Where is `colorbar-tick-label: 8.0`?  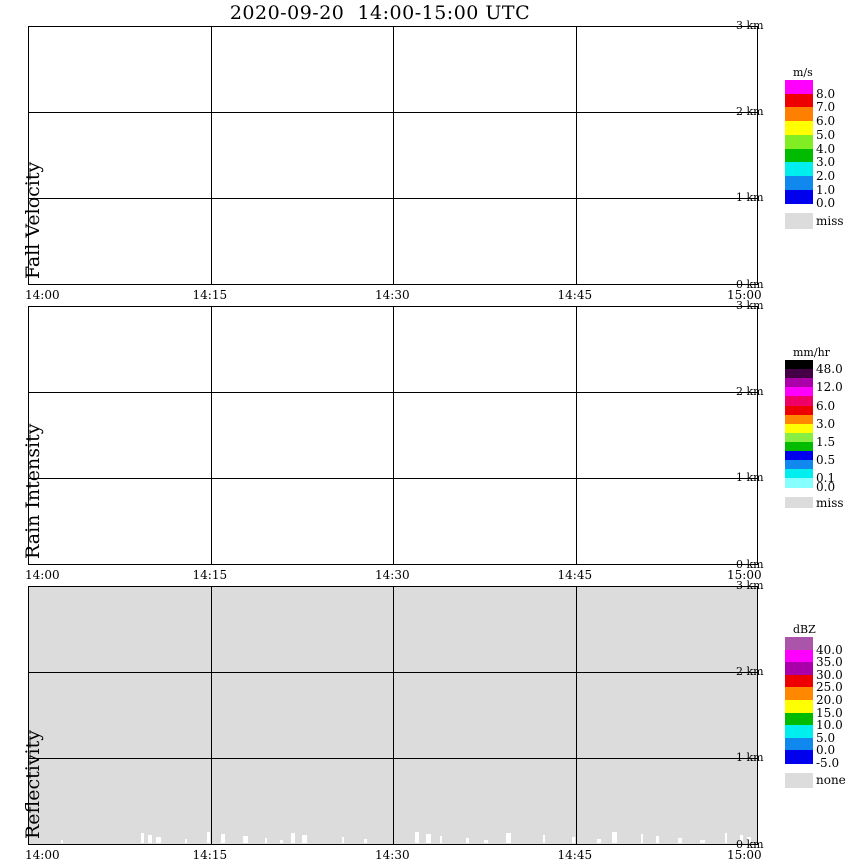
colorbar-tick-label: 8.0 is located at coordinates (826, 93).